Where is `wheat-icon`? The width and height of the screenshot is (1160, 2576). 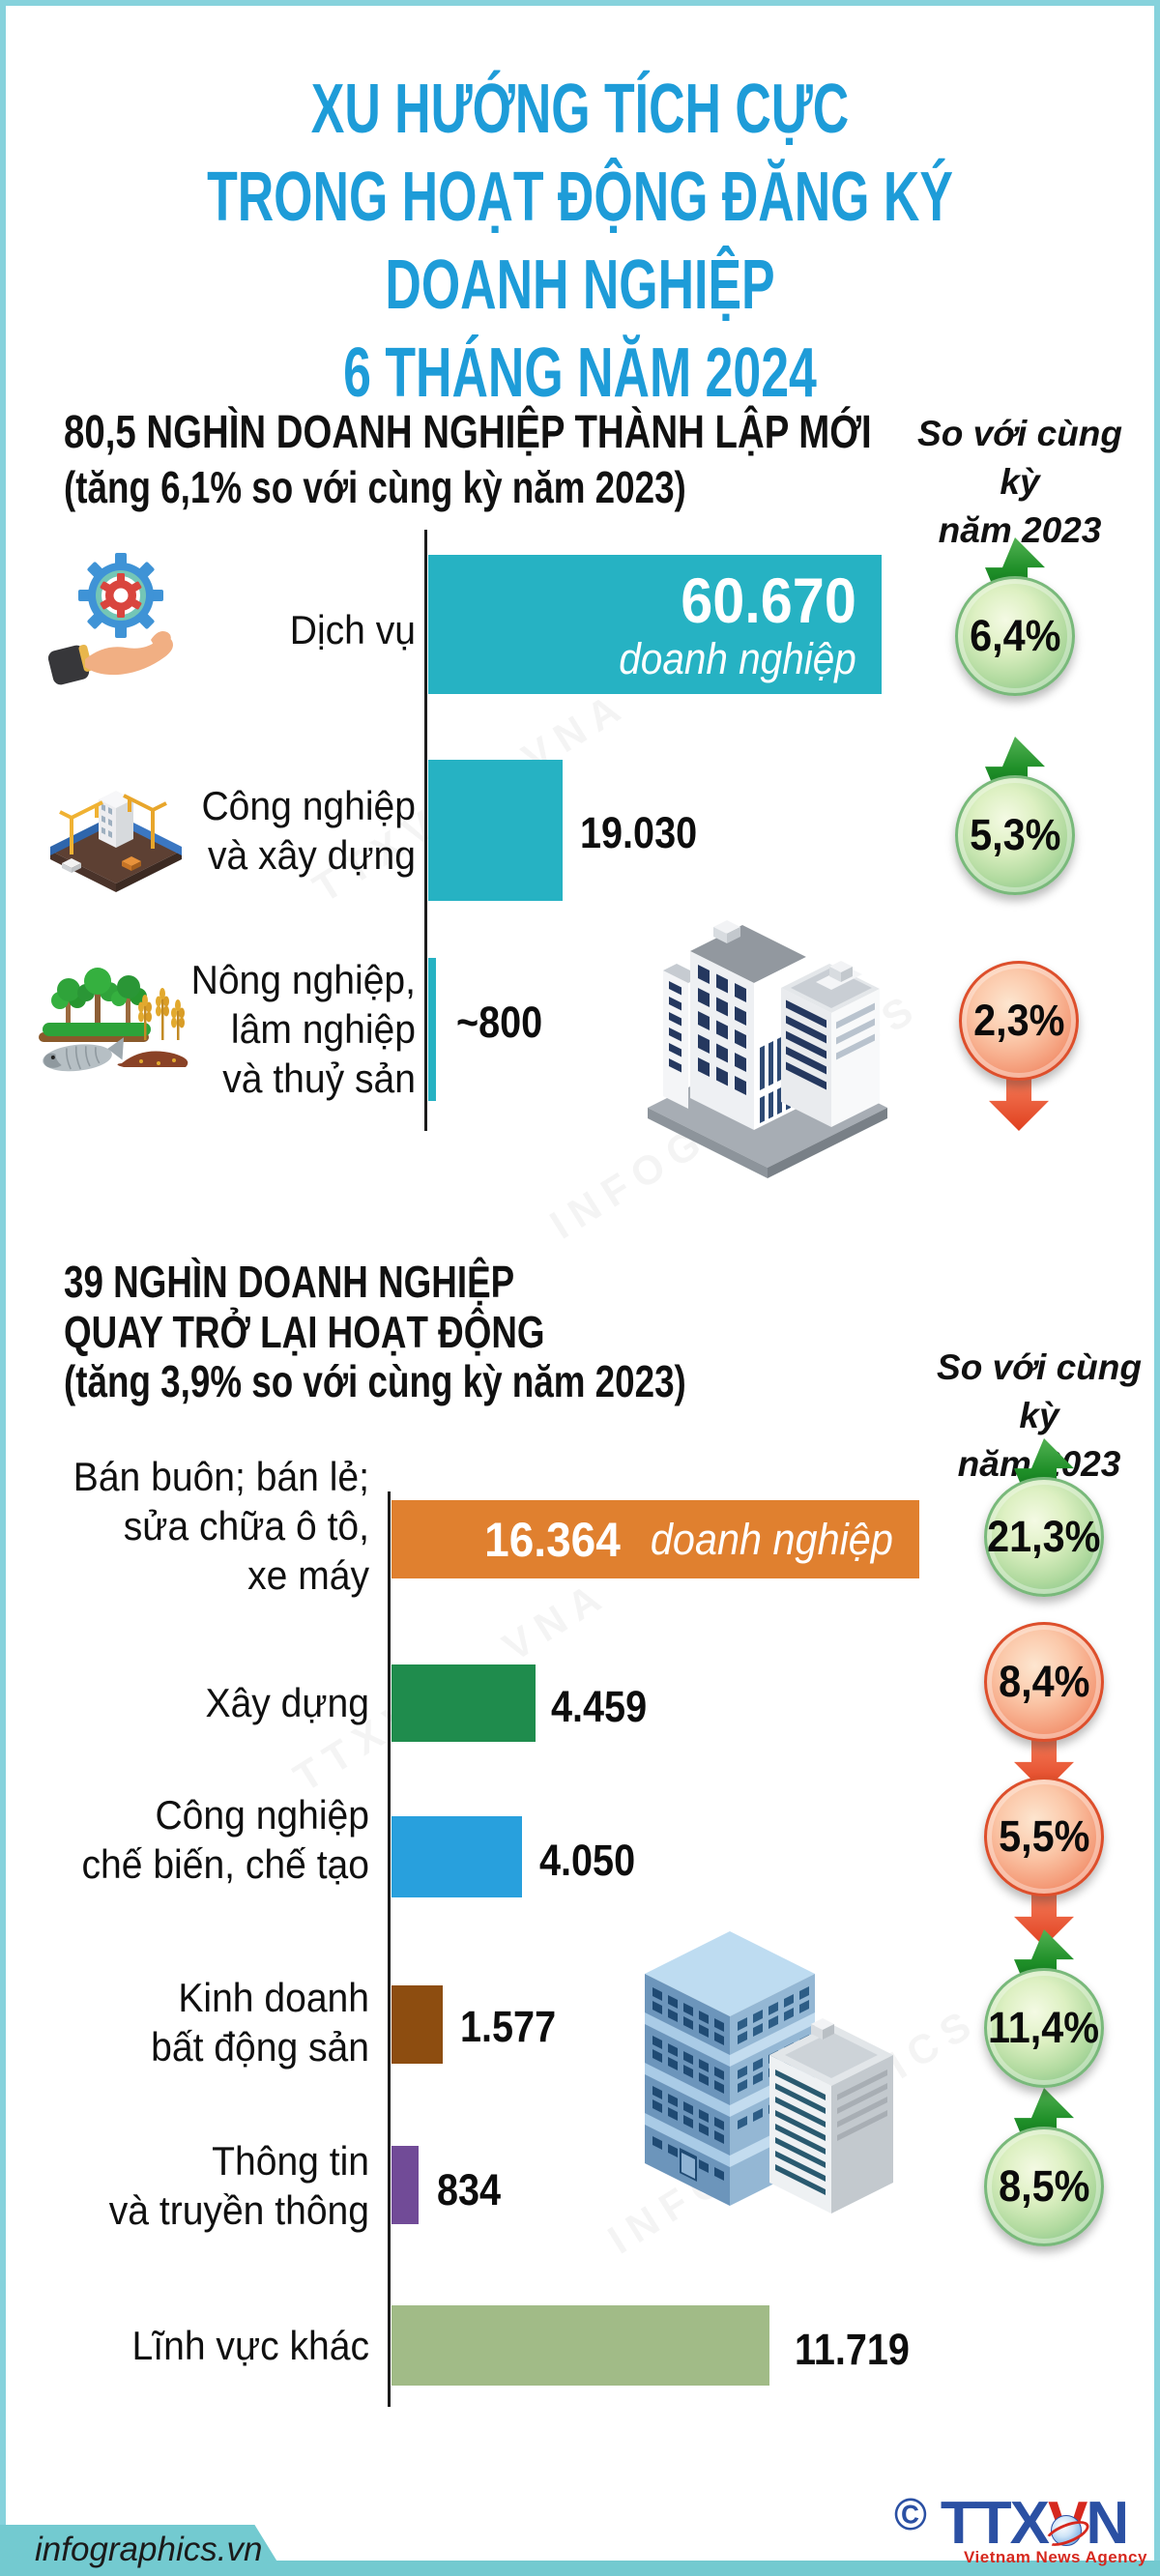 wheat-icon is located at coordinates (162, 1014).